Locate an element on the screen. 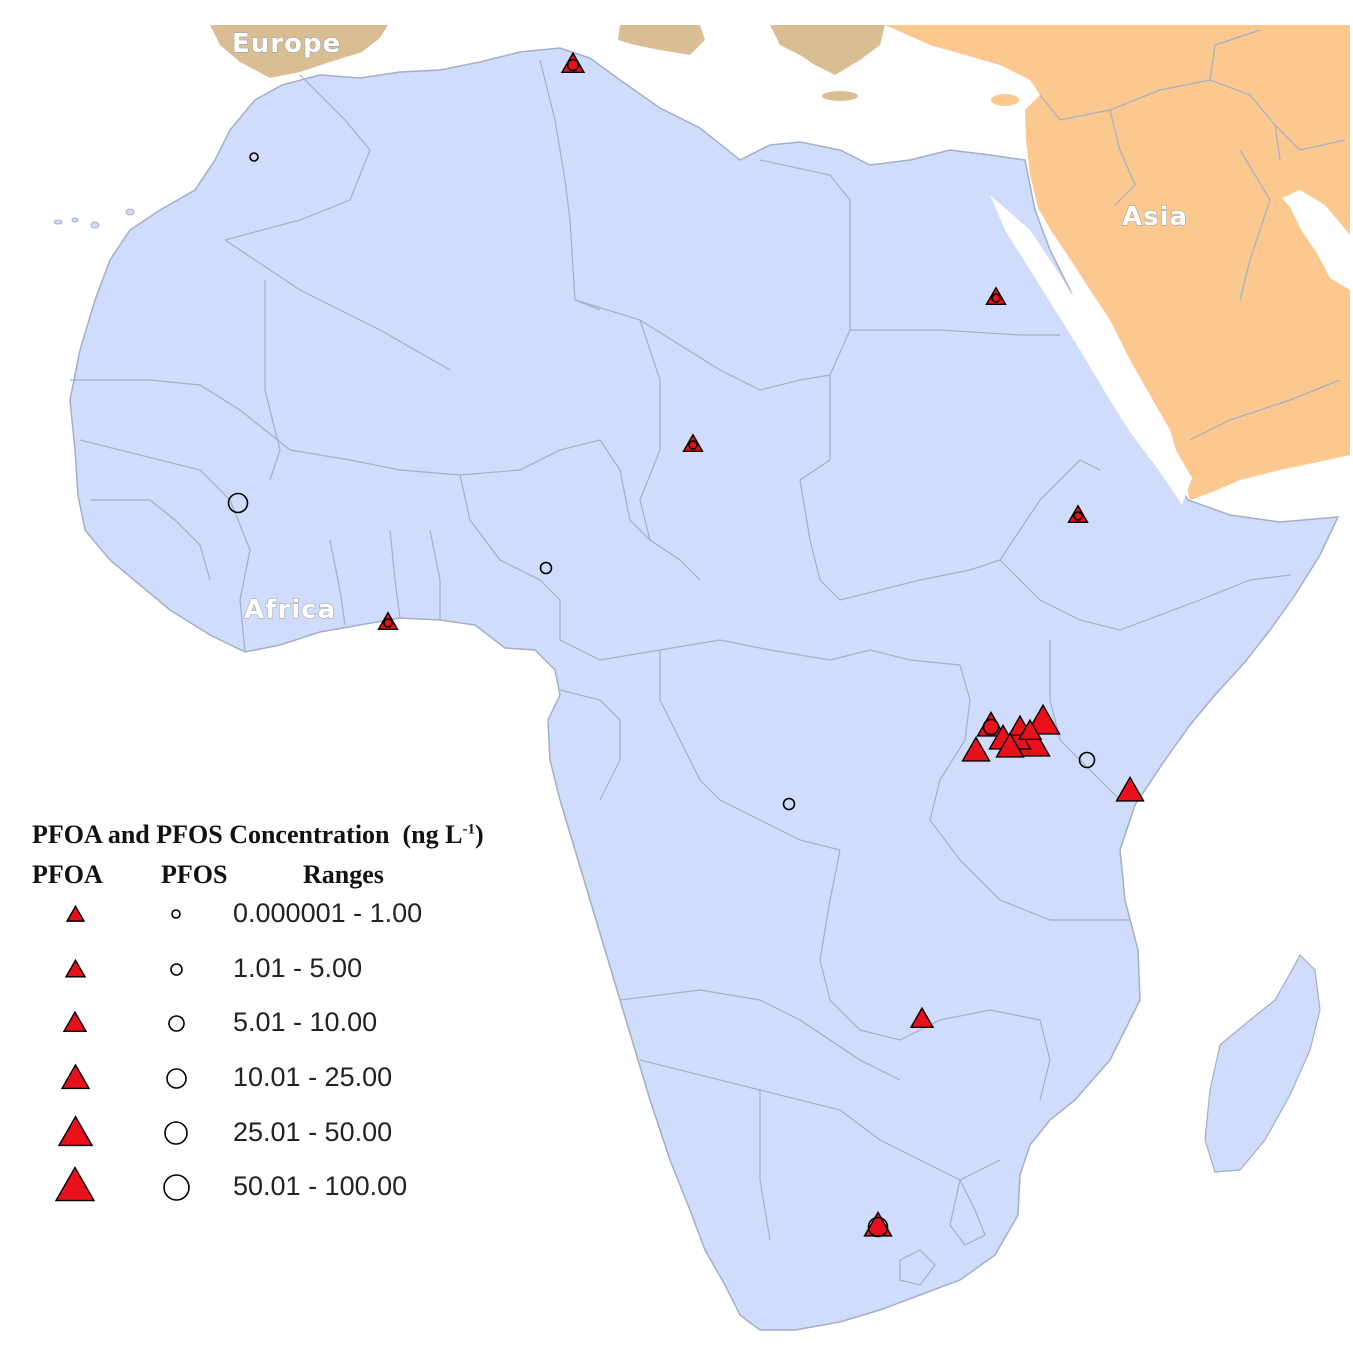 Image resolution: width=1353 pixels, height=1346 pixels. pfos-marker-congo is located at coordinates (789, 804).